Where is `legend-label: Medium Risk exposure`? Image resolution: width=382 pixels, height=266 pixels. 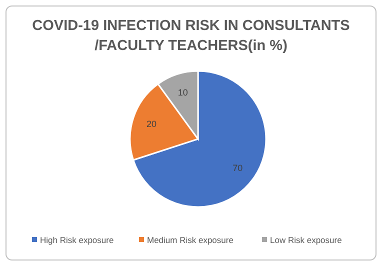
legend-label: Medium Risk exposure is located at coordinates (190, 240).